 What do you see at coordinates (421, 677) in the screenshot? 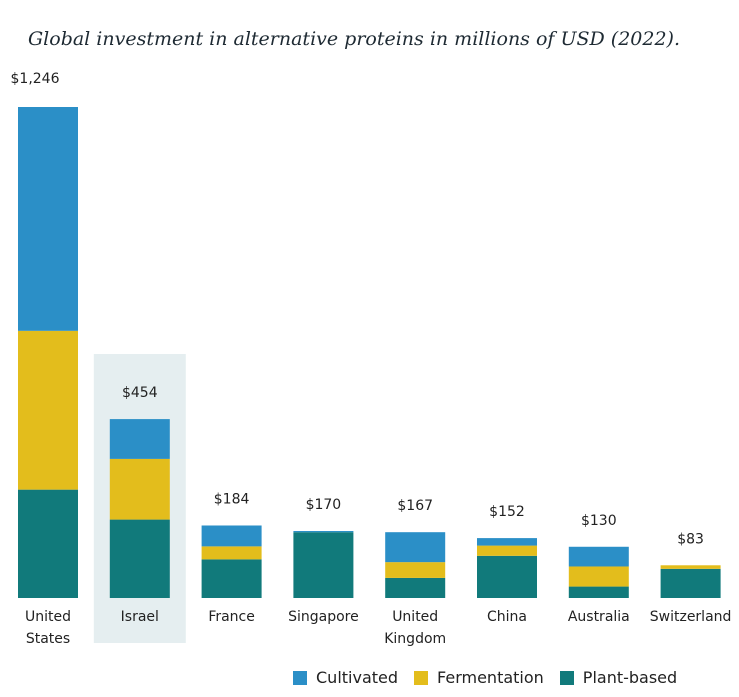
I see `legend-swatch-fermentation` at bounding box center [421, 677].